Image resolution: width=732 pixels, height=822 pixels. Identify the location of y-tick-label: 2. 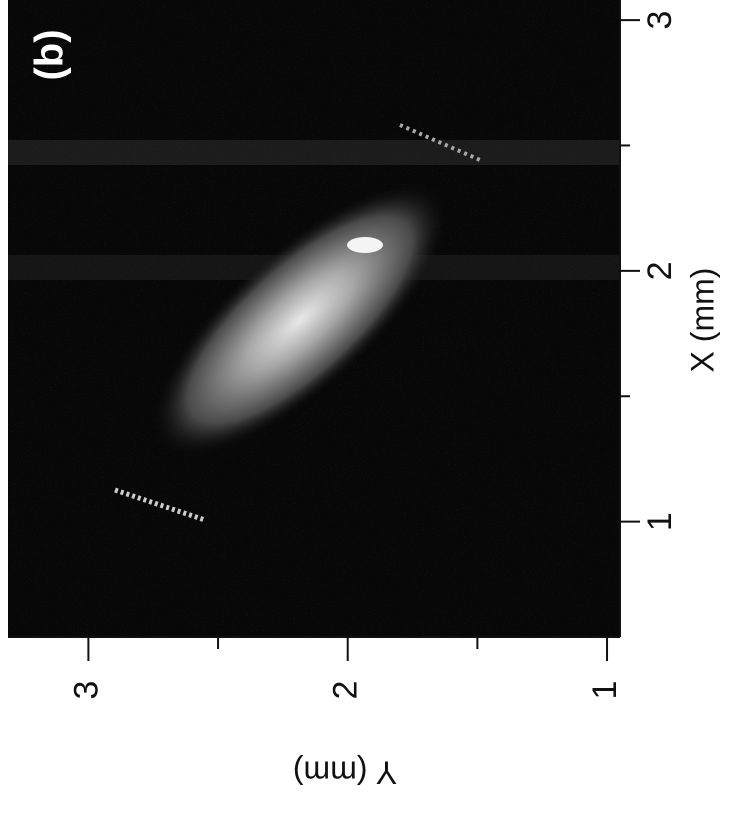
(346, 690).